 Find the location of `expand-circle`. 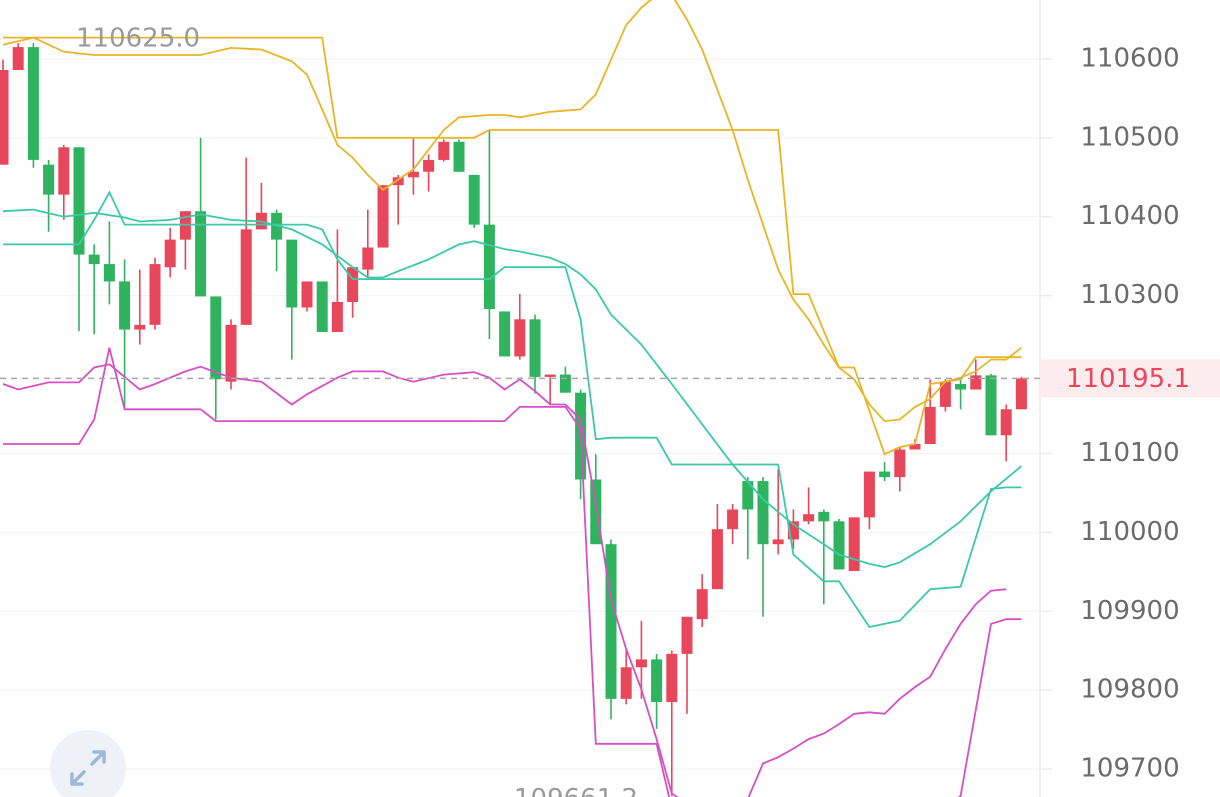

expand-circle is located at coordinates (88, 763).